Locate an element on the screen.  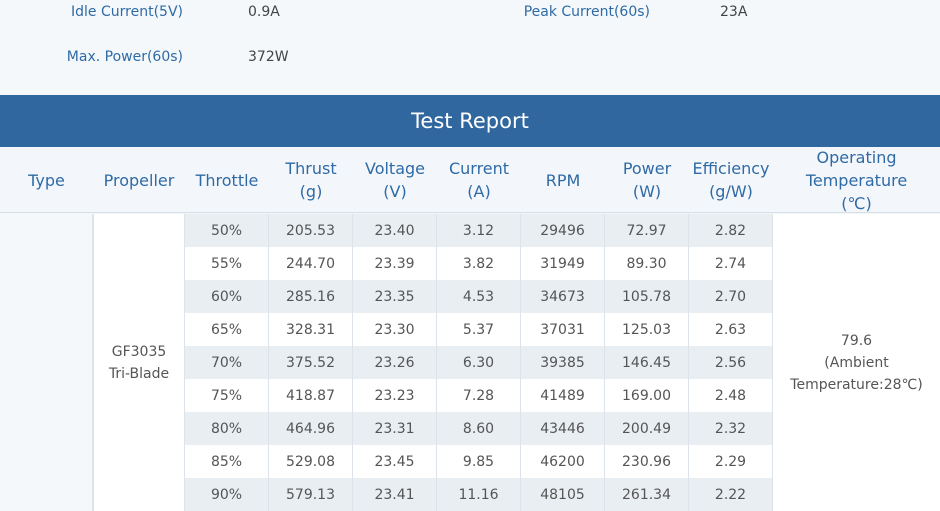
column-header: Throttle is located at coordinates (227, 180).